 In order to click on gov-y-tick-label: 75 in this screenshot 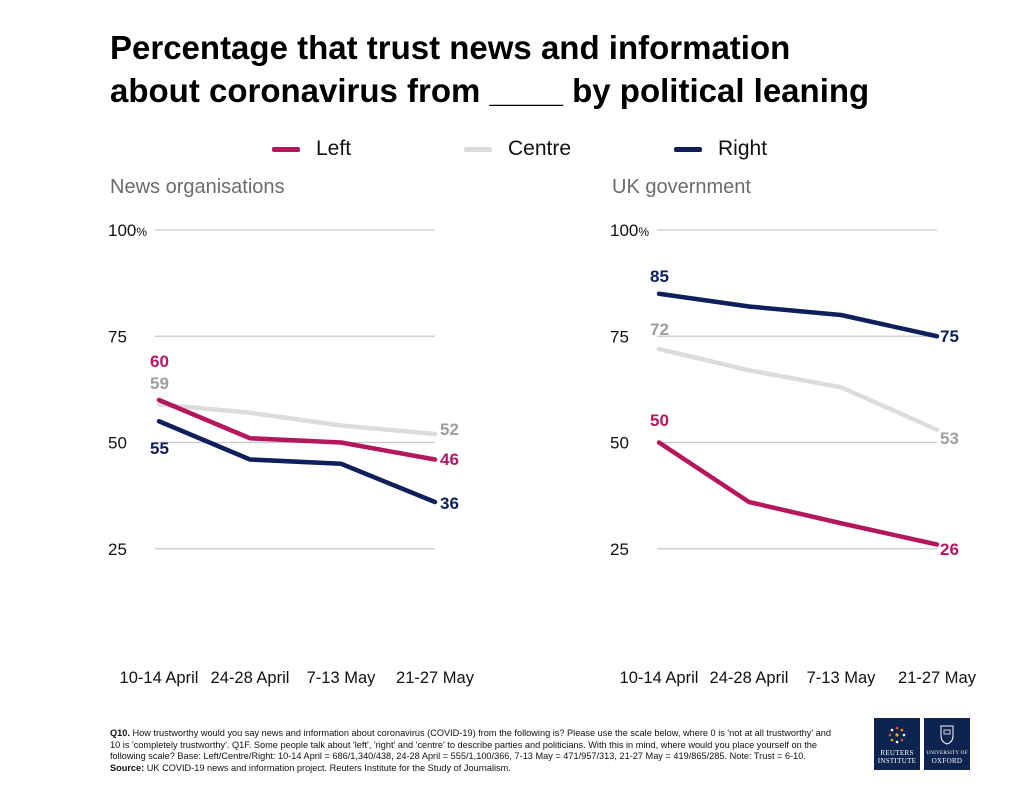, I will do `click(619, 336)`.